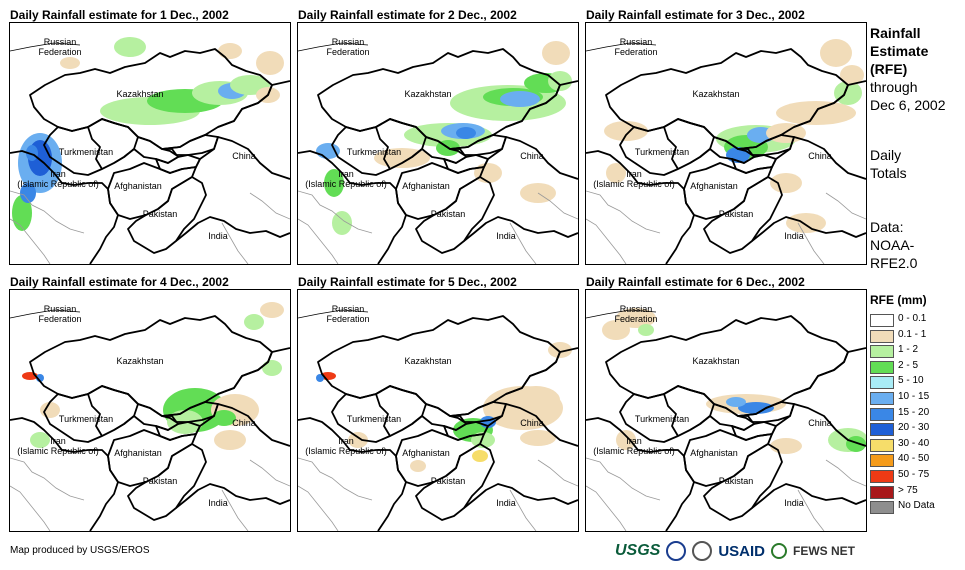 This screenshot has width=965, height=570. I want to click on panel-title-3: Daily Rainfall estimate for 3 Dec., 2002, so click(695, 15).